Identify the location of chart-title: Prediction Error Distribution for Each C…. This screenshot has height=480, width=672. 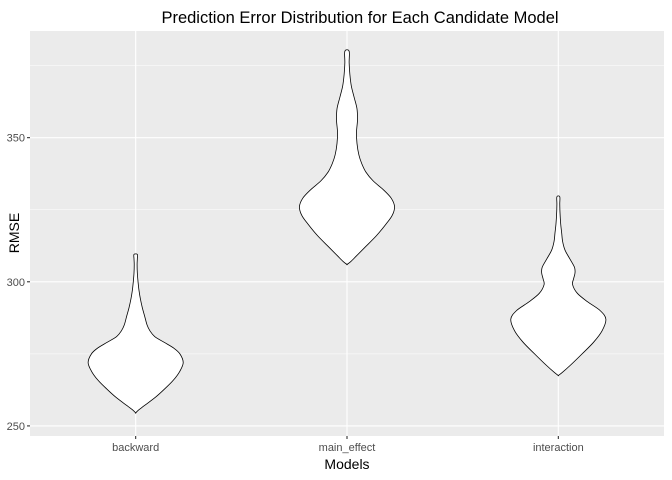
(359, 18).